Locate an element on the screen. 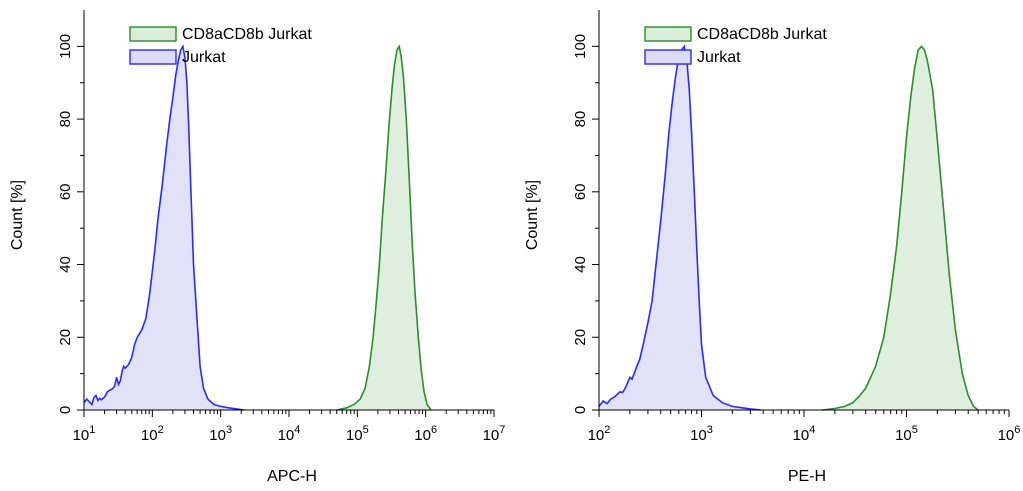 This screenshot has width=1023, height=491. x-axis-label: APC-H is located at coordinates (292, 476).